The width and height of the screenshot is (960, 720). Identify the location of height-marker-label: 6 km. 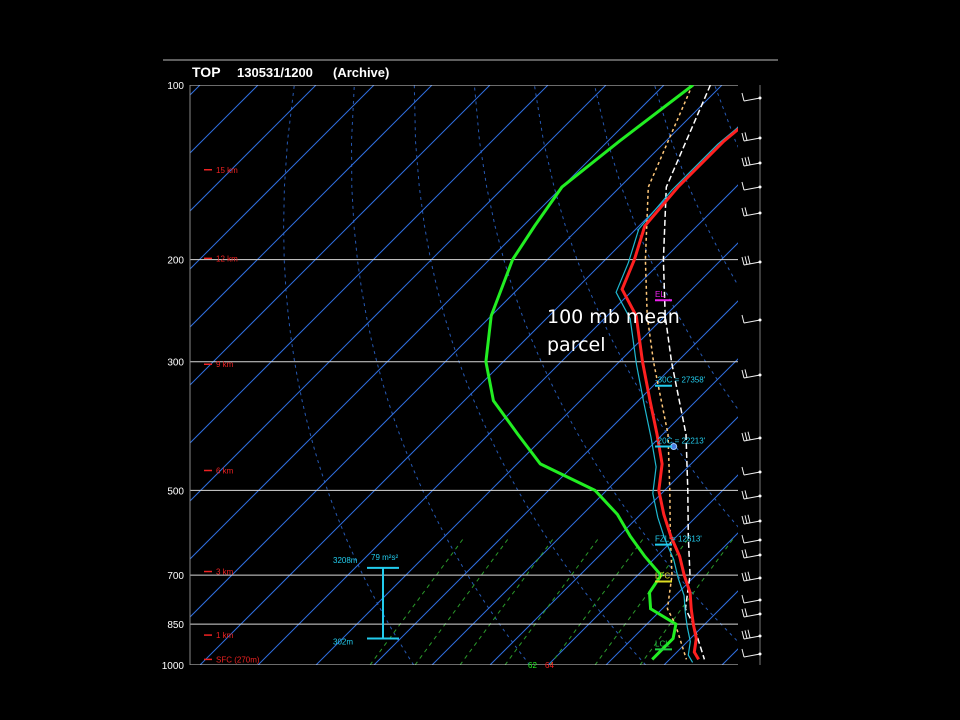
(225, 470).